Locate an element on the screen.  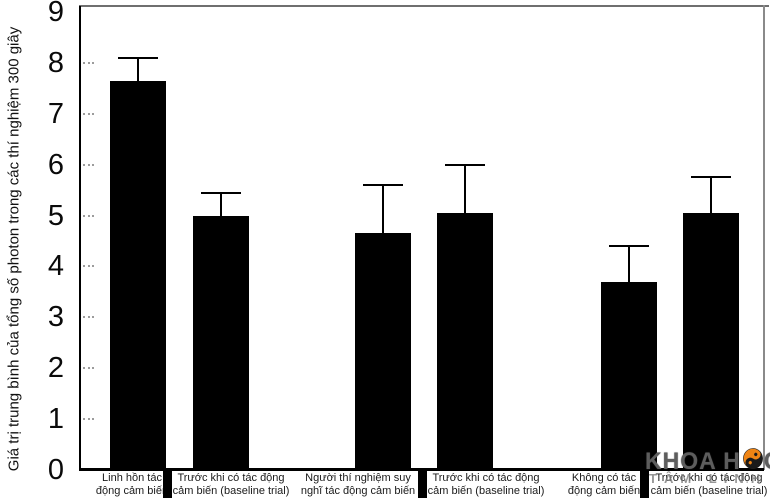
y-tick-label: 6 is located at coordinates (55, 164).